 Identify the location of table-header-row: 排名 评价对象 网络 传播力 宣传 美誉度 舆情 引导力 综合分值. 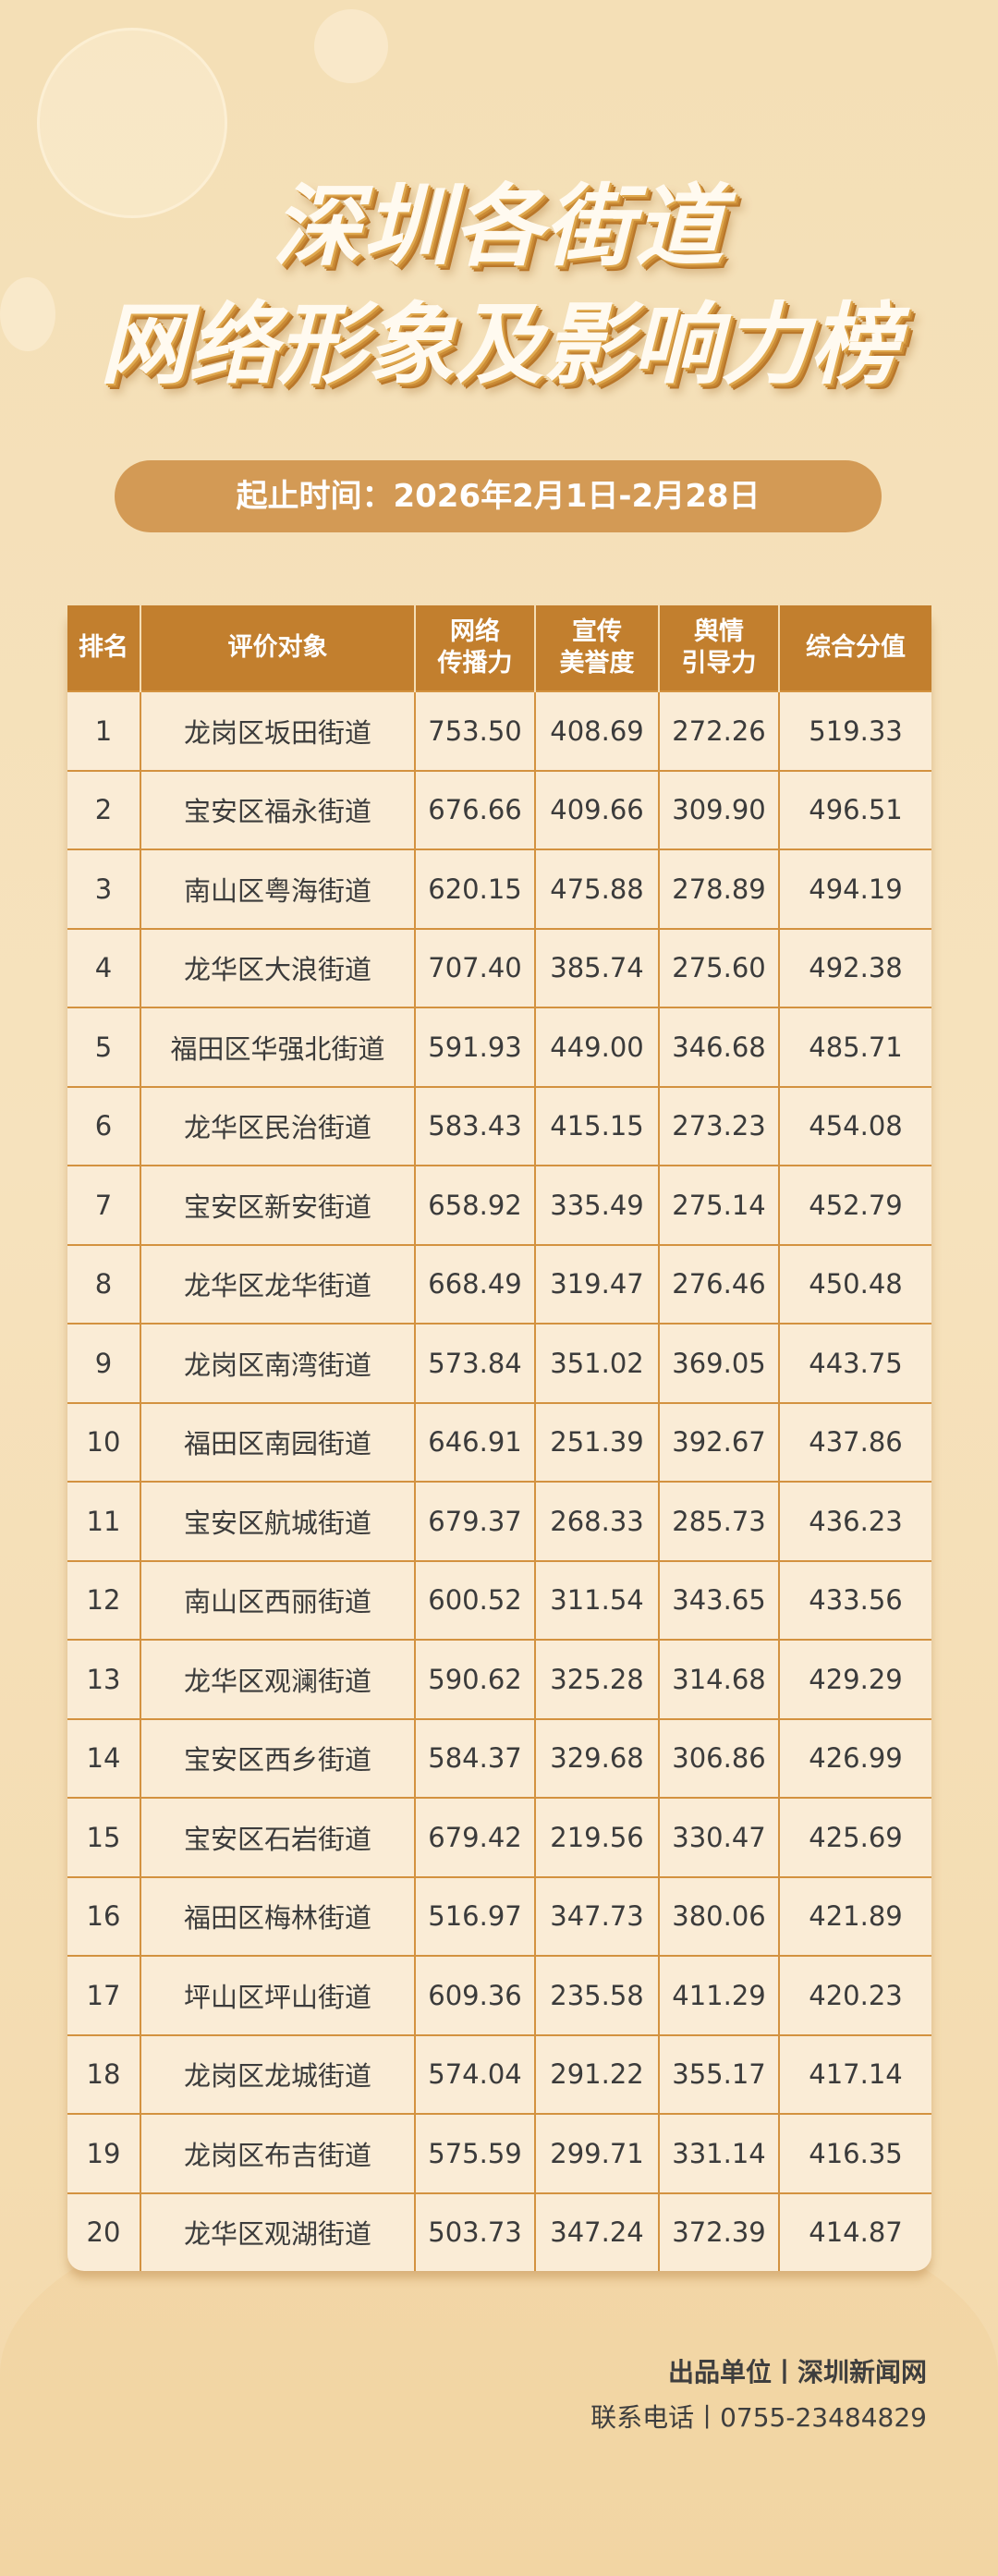
(499, 648).